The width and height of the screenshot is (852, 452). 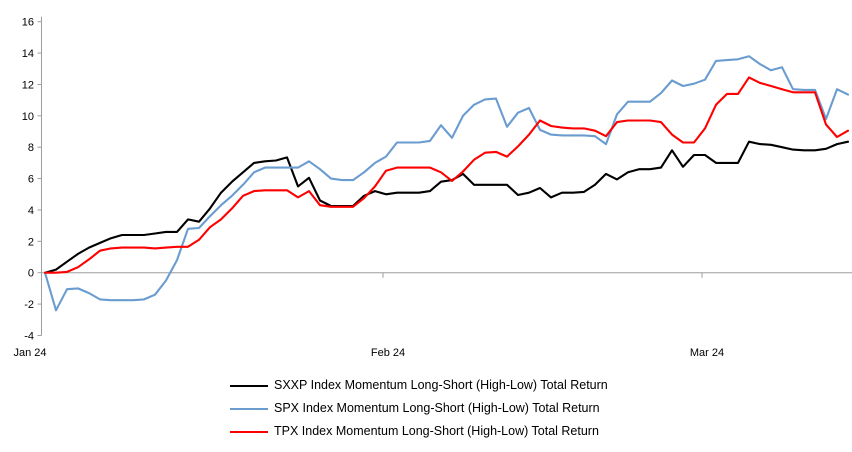 I want to click on sxxp-line-swatch, so click(x=249, y=385).